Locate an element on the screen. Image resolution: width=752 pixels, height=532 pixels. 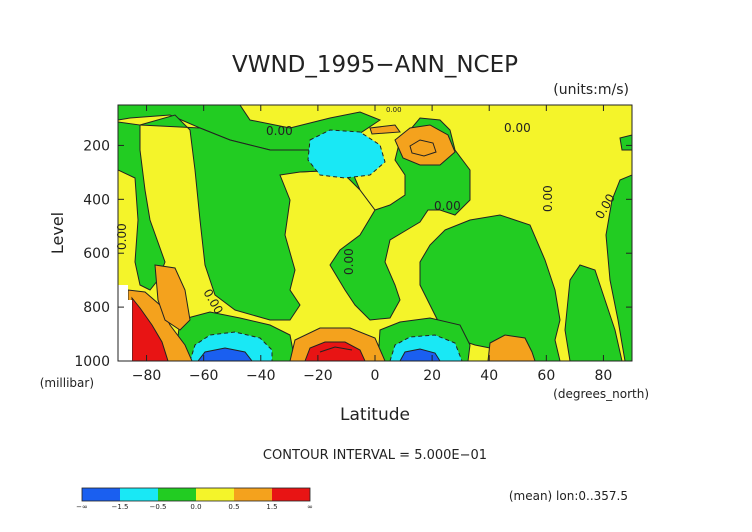
region-green-right-edge is located at coordinates (618, 267).